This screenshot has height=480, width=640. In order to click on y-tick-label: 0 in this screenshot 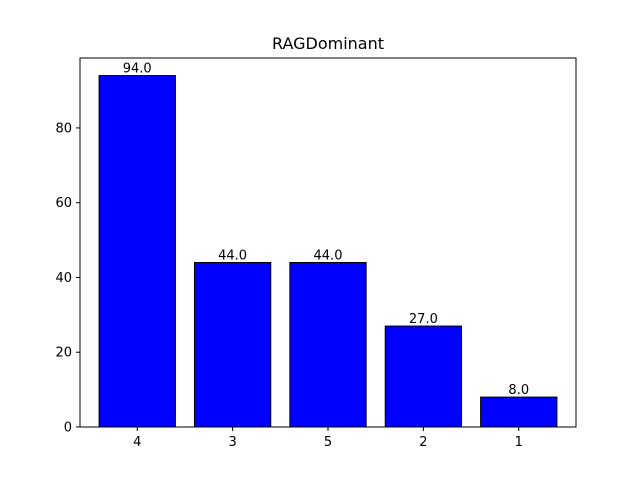, I will do `click(68, 428)`.